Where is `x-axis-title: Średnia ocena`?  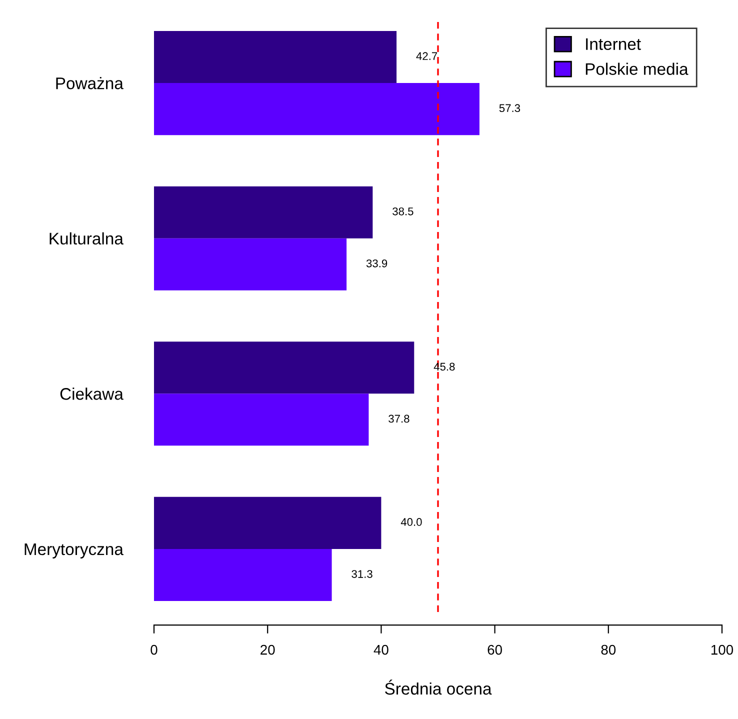 x-axis-title: Średnia ocena is located at coordinates (438, 687).